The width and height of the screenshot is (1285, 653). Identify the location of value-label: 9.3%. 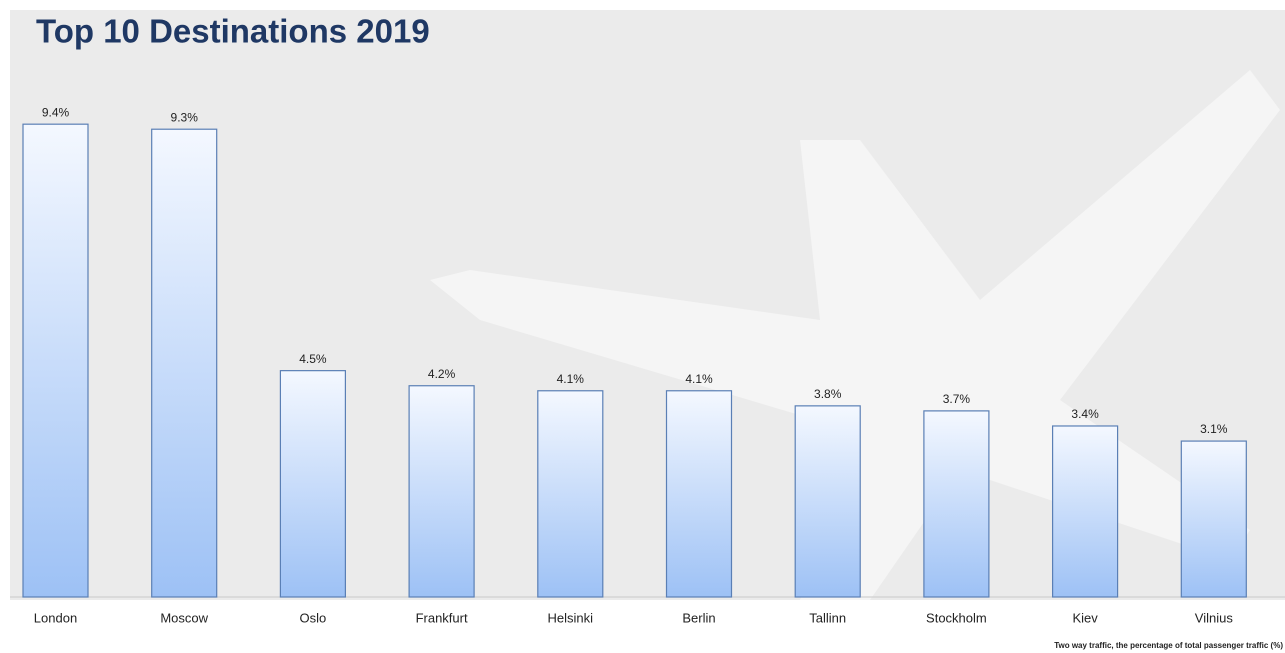
(185, 117).